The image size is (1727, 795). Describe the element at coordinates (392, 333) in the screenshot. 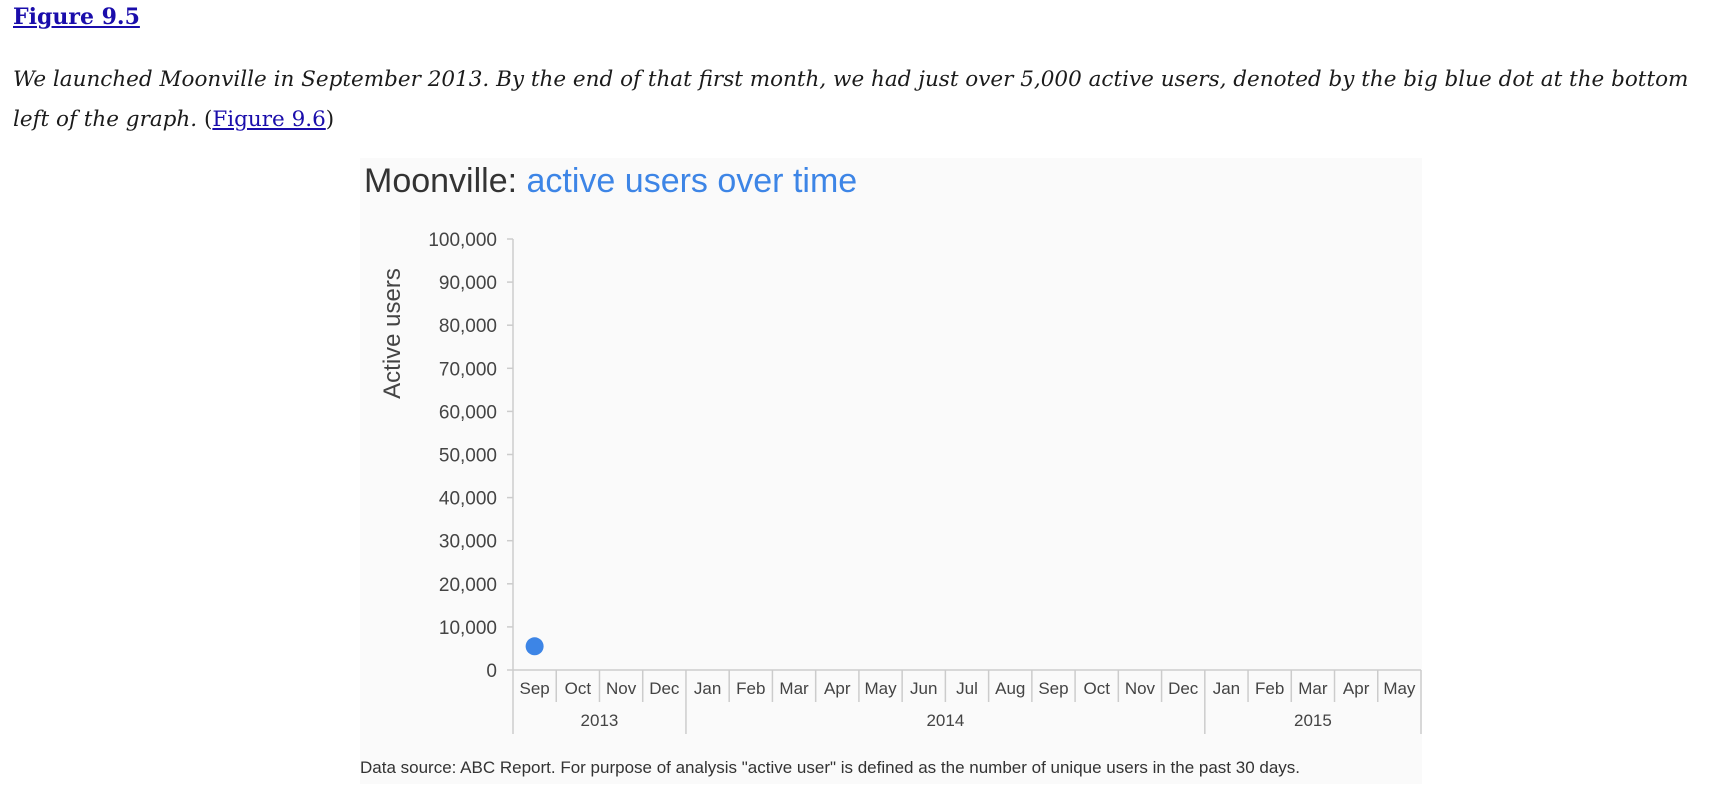

I see `y-axis-label: Active users` at that location.